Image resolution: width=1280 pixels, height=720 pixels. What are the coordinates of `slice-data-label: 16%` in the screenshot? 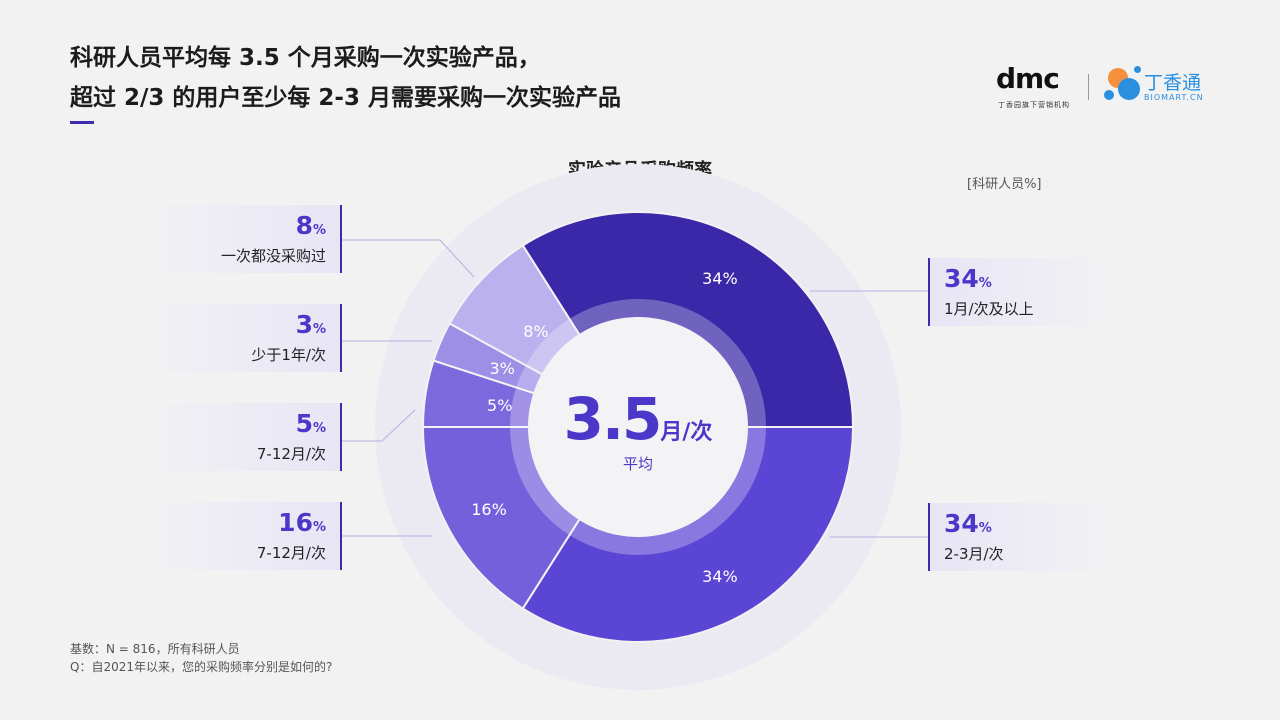 It's located at (489, 509).